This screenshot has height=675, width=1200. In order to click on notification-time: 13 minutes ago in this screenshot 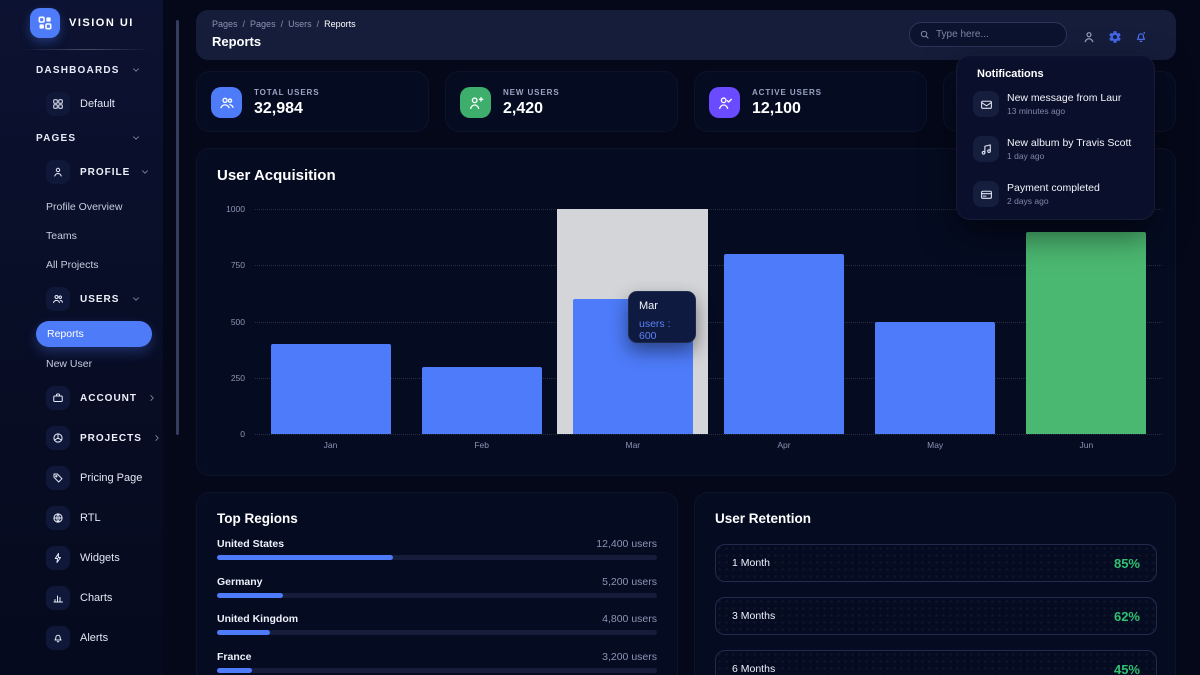, I will do `click(1036, 111)`.